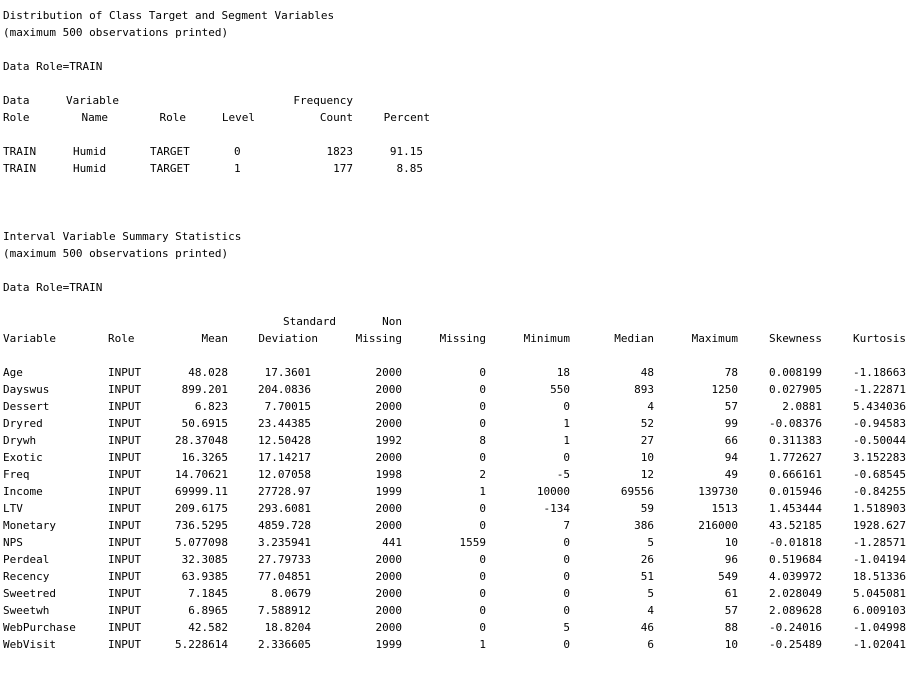  What do you see at coordinates (392, 321) in the screenshot?
I see `header-non: Non` at bounding box center [392, 321].